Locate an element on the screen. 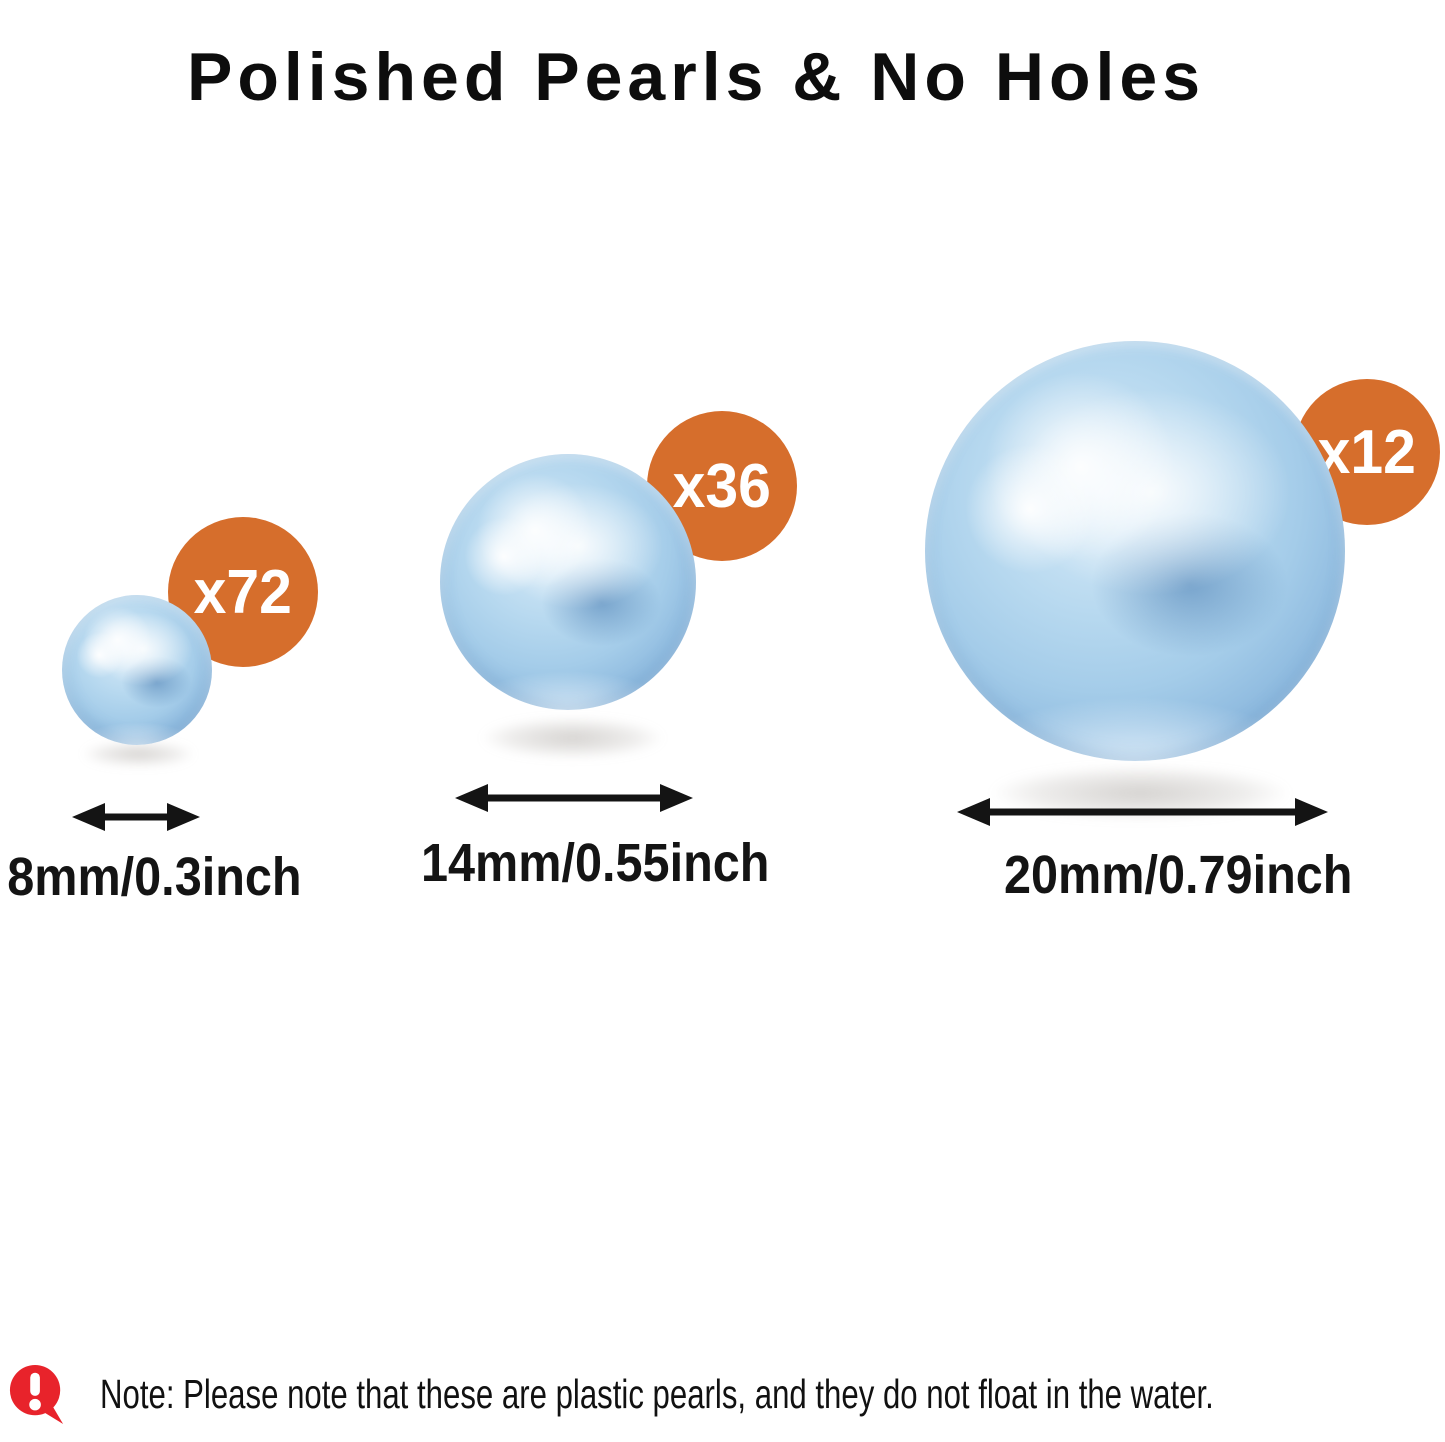 The image size is (1445, 1442). pearl-8mm is located at coordinates (137, 670).